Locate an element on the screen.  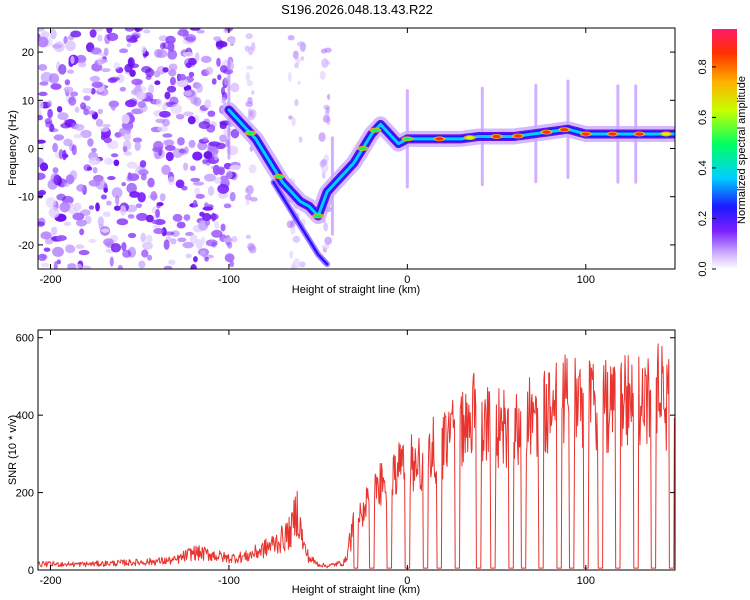
spectrogram-x-label: Height of straight line (km) is located at coordinates (356, 290).